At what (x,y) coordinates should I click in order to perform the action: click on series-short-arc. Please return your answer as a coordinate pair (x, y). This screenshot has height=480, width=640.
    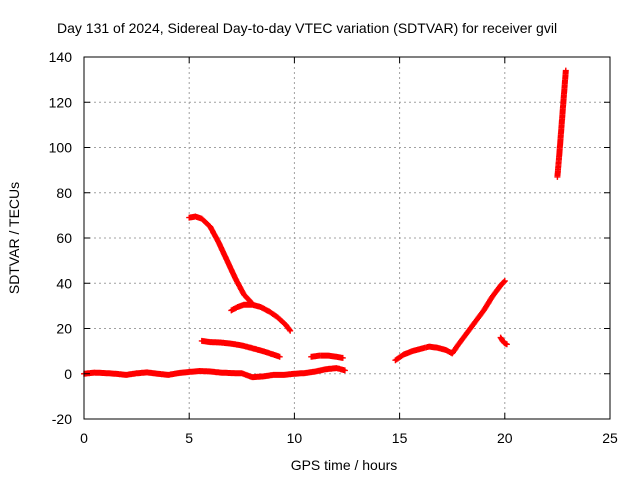
    Looking at the image, I should click on (327, 356).